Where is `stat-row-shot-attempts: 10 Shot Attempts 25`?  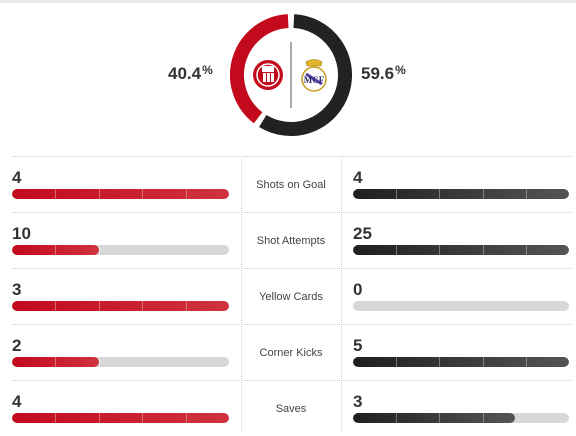
stat-row-shot-attempts: 10 Shot Attempts 25 is located at coordinates (288, 240).